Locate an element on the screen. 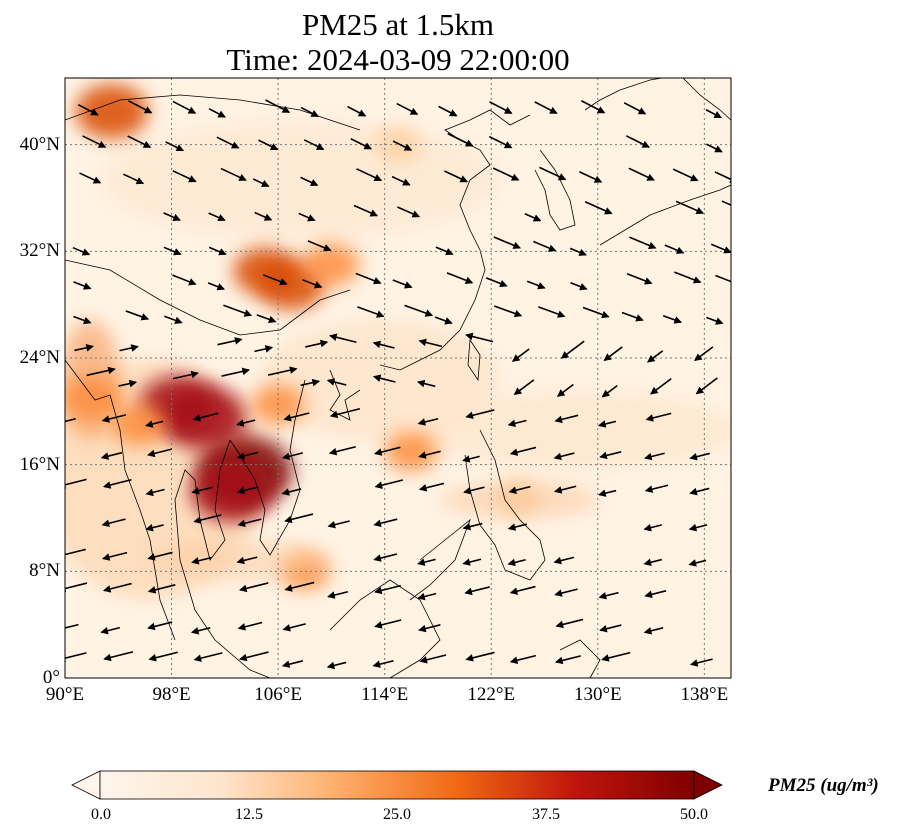 The image size is (905, 836). lon-tick-label: 138°E is located at coordinates (704, 694).